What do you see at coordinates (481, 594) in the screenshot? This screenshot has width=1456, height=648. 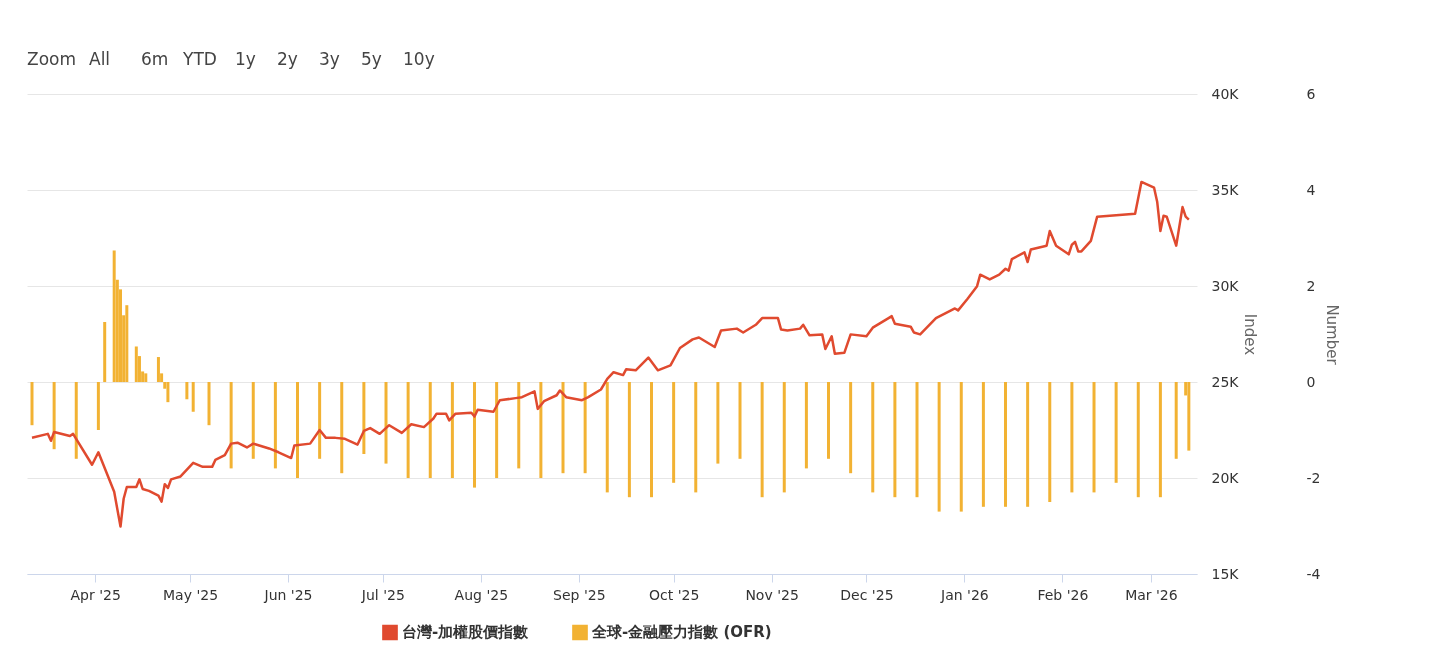 I see `x-tick-label: Aug '25` at bounding box center [481, 594].